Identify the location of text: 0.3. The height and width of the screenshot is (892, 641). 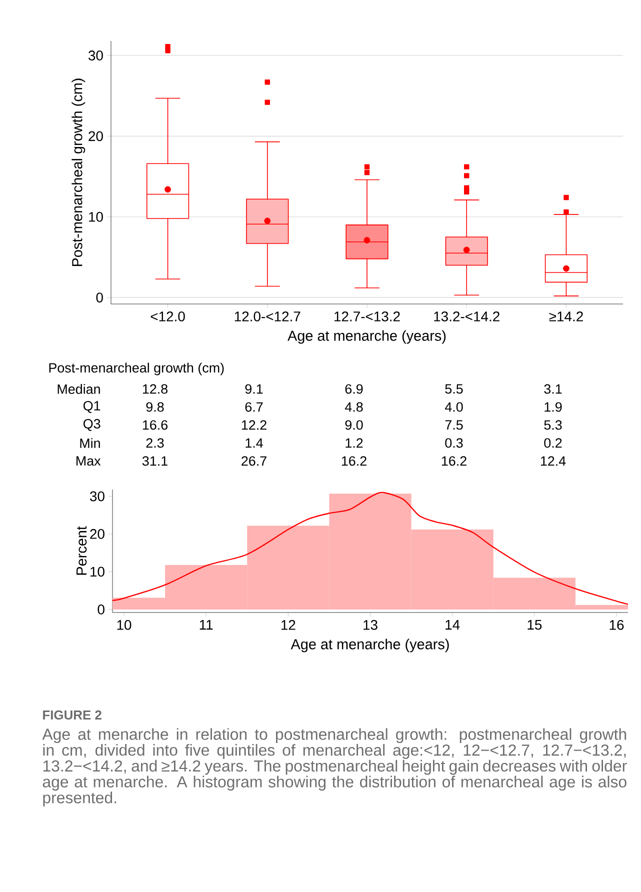
(454, 443).